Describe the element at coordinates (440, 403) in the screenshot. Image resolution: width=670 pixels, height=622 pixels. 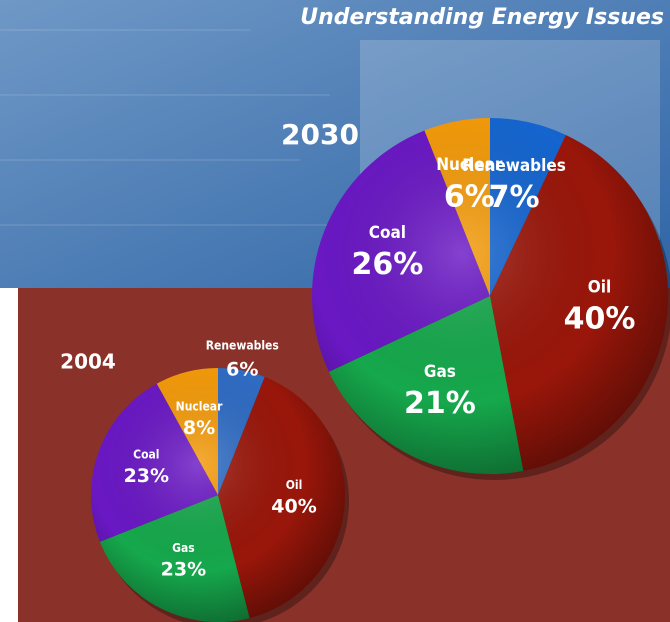
I see `slice-value-label: 21%` at that location.